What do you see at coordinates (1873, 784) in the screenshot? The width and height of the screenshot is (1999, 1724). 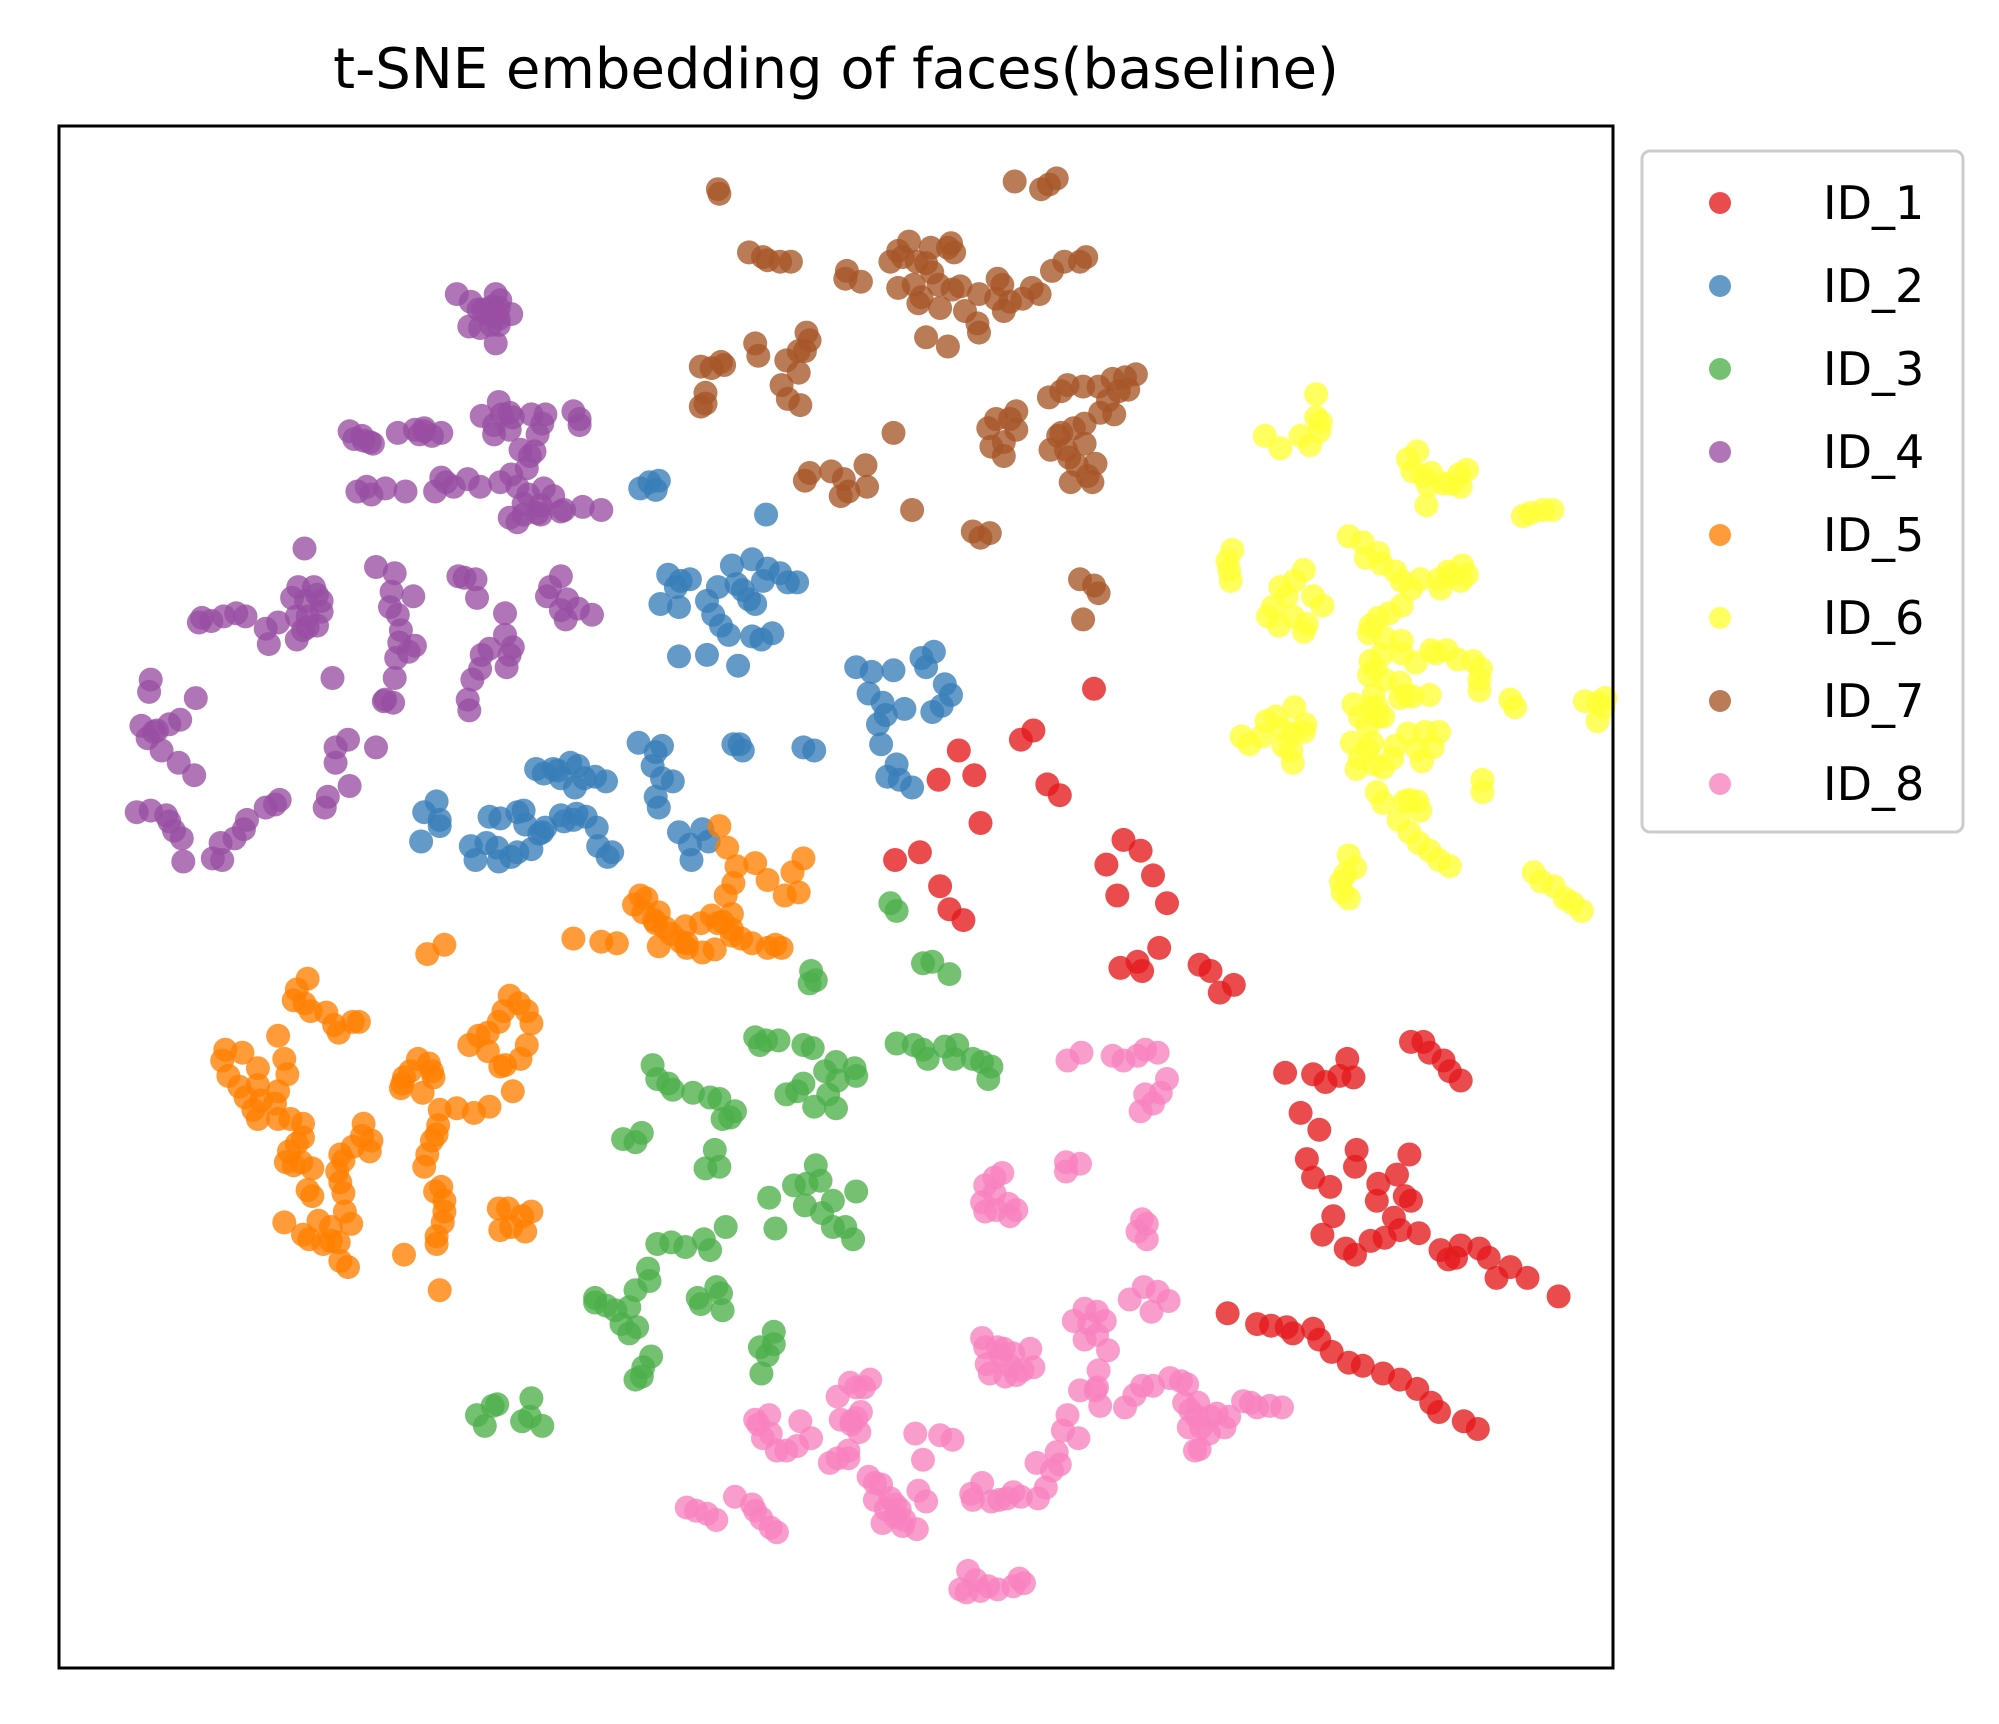 I see `legend-label: ID_8` at bounding box center [1873, 784].